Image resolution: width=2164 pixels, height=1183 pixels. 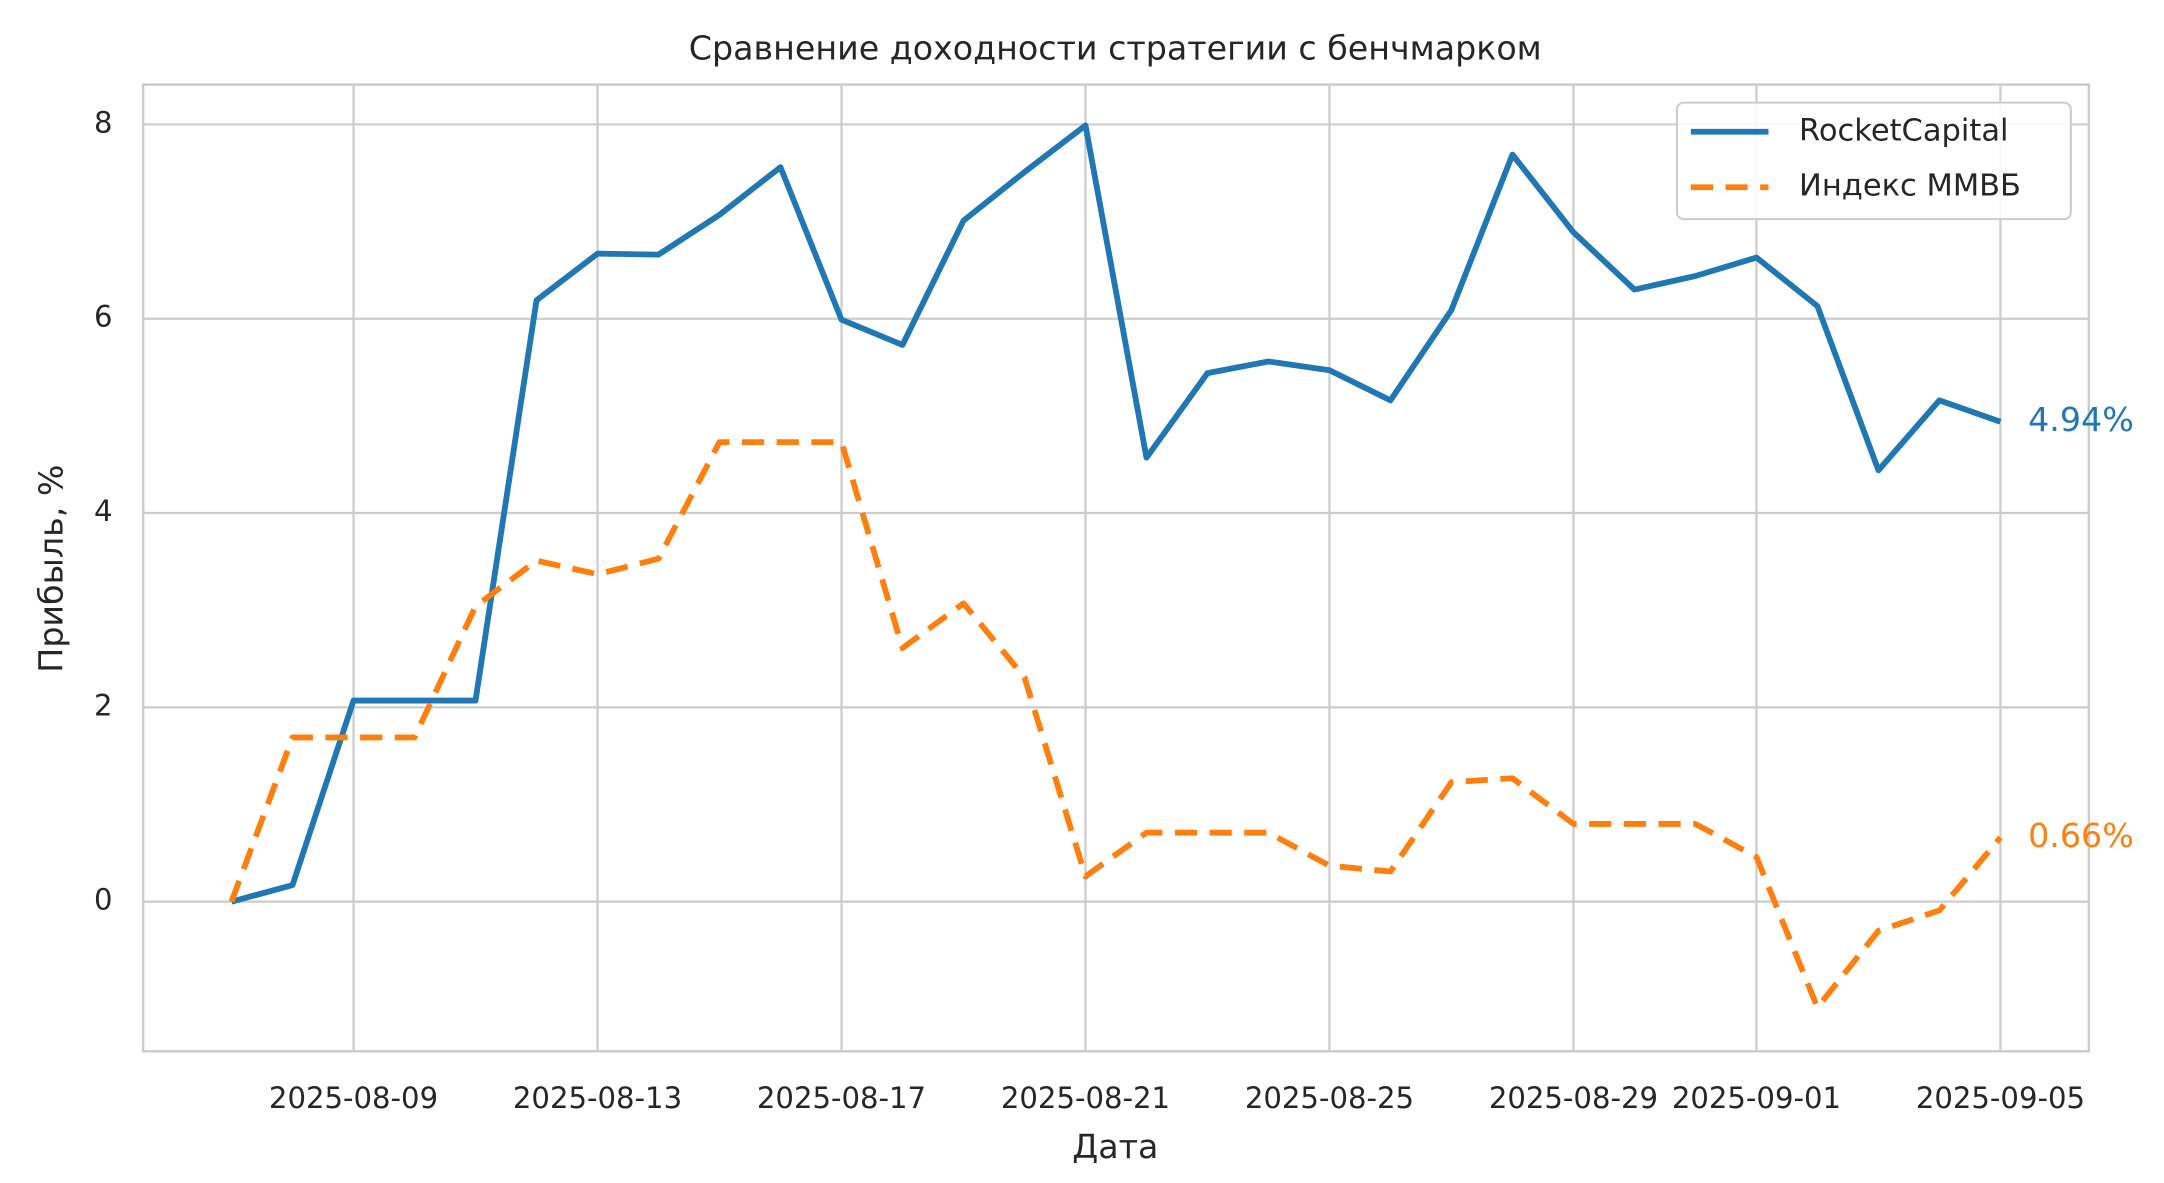 What do you see at coordinates (1115, 1146) in the screenshot?
I see `x-axis-label: Дата` at bounding box center [1115, 1146].